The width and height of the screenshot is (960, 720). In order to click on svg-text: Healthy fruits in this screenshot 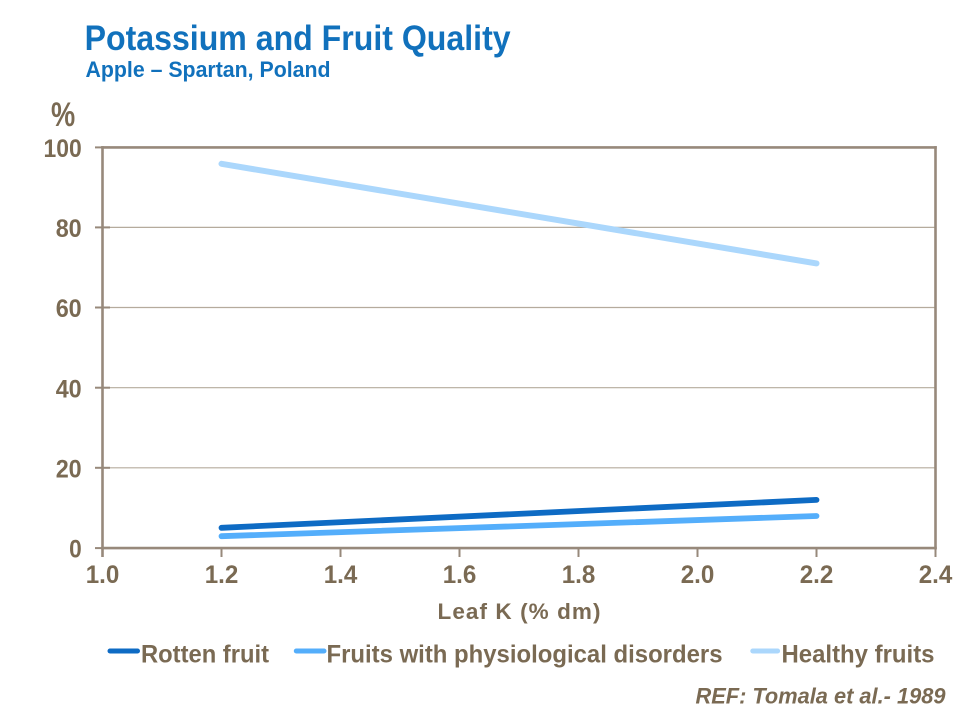, I will do `click(858, 654)`.